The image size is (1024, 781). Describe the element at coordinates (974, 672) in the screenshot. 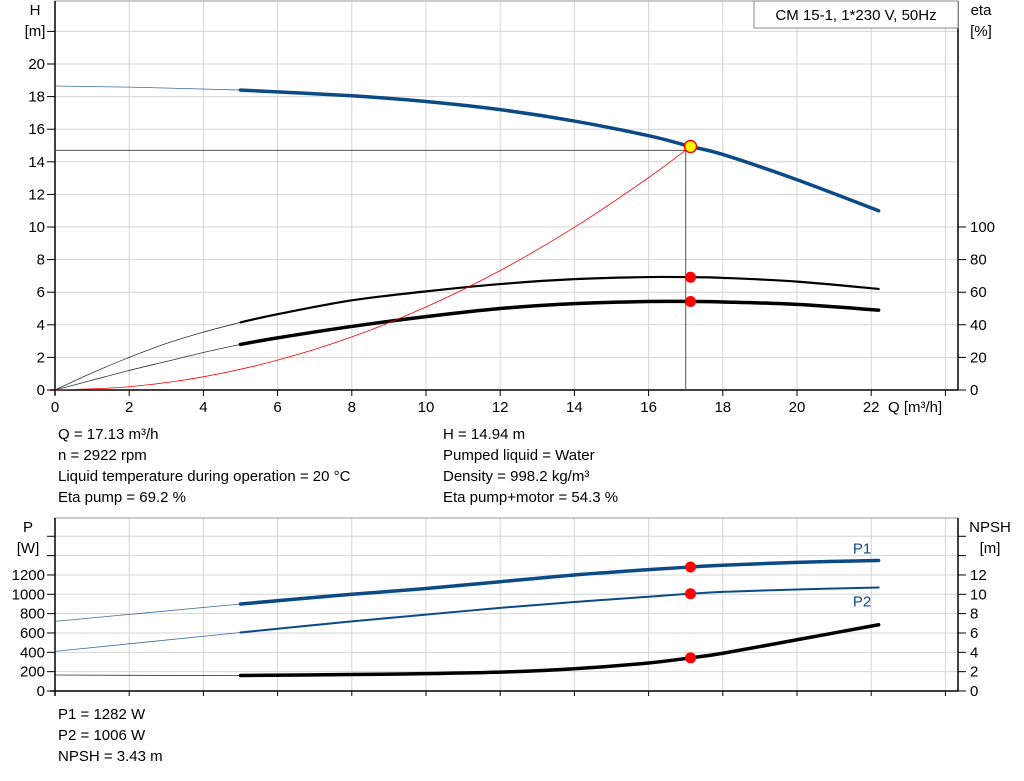

I see `npsh-tick-label: 2` at that location.